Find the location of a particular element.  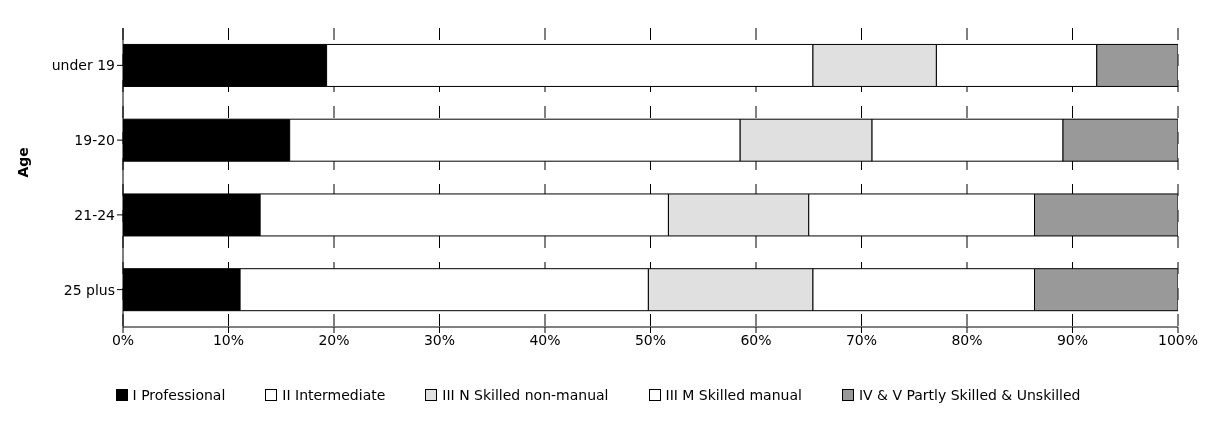

x-tick-label: 50% is located at coordinates (650, 339).